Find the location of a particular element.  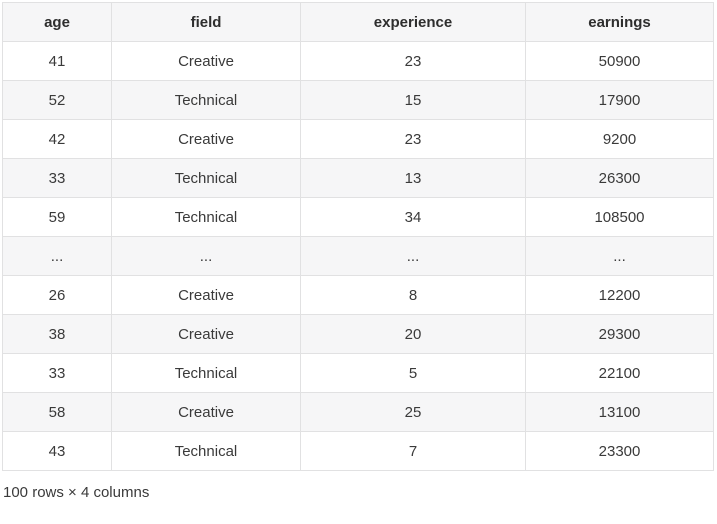

table-cell: 12200 is located at coordinates (619, 295).